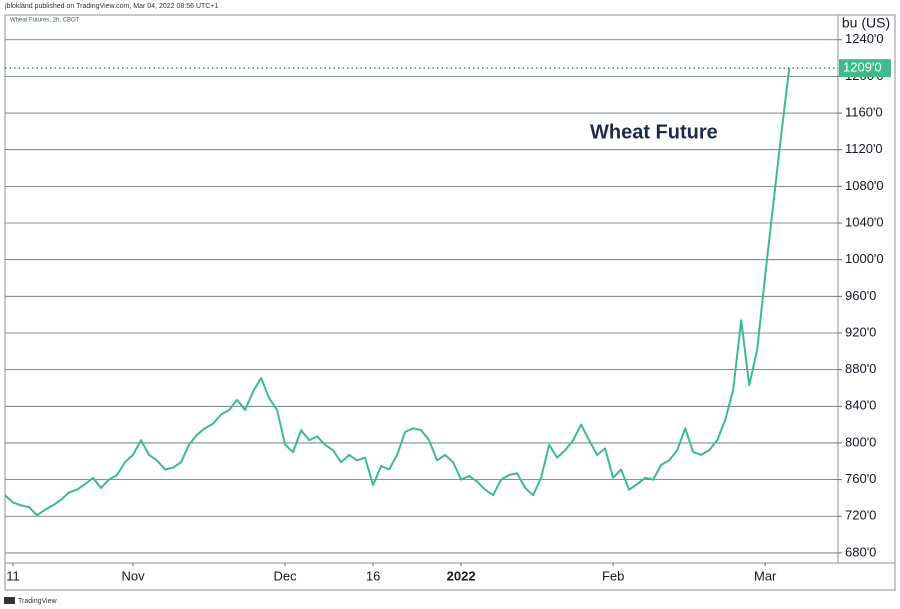 This screenshot has width=900, height=609. Describe the element at coordinates (860, 515) in the screenshot. I see `y-tick-label: 720'0` at that location.